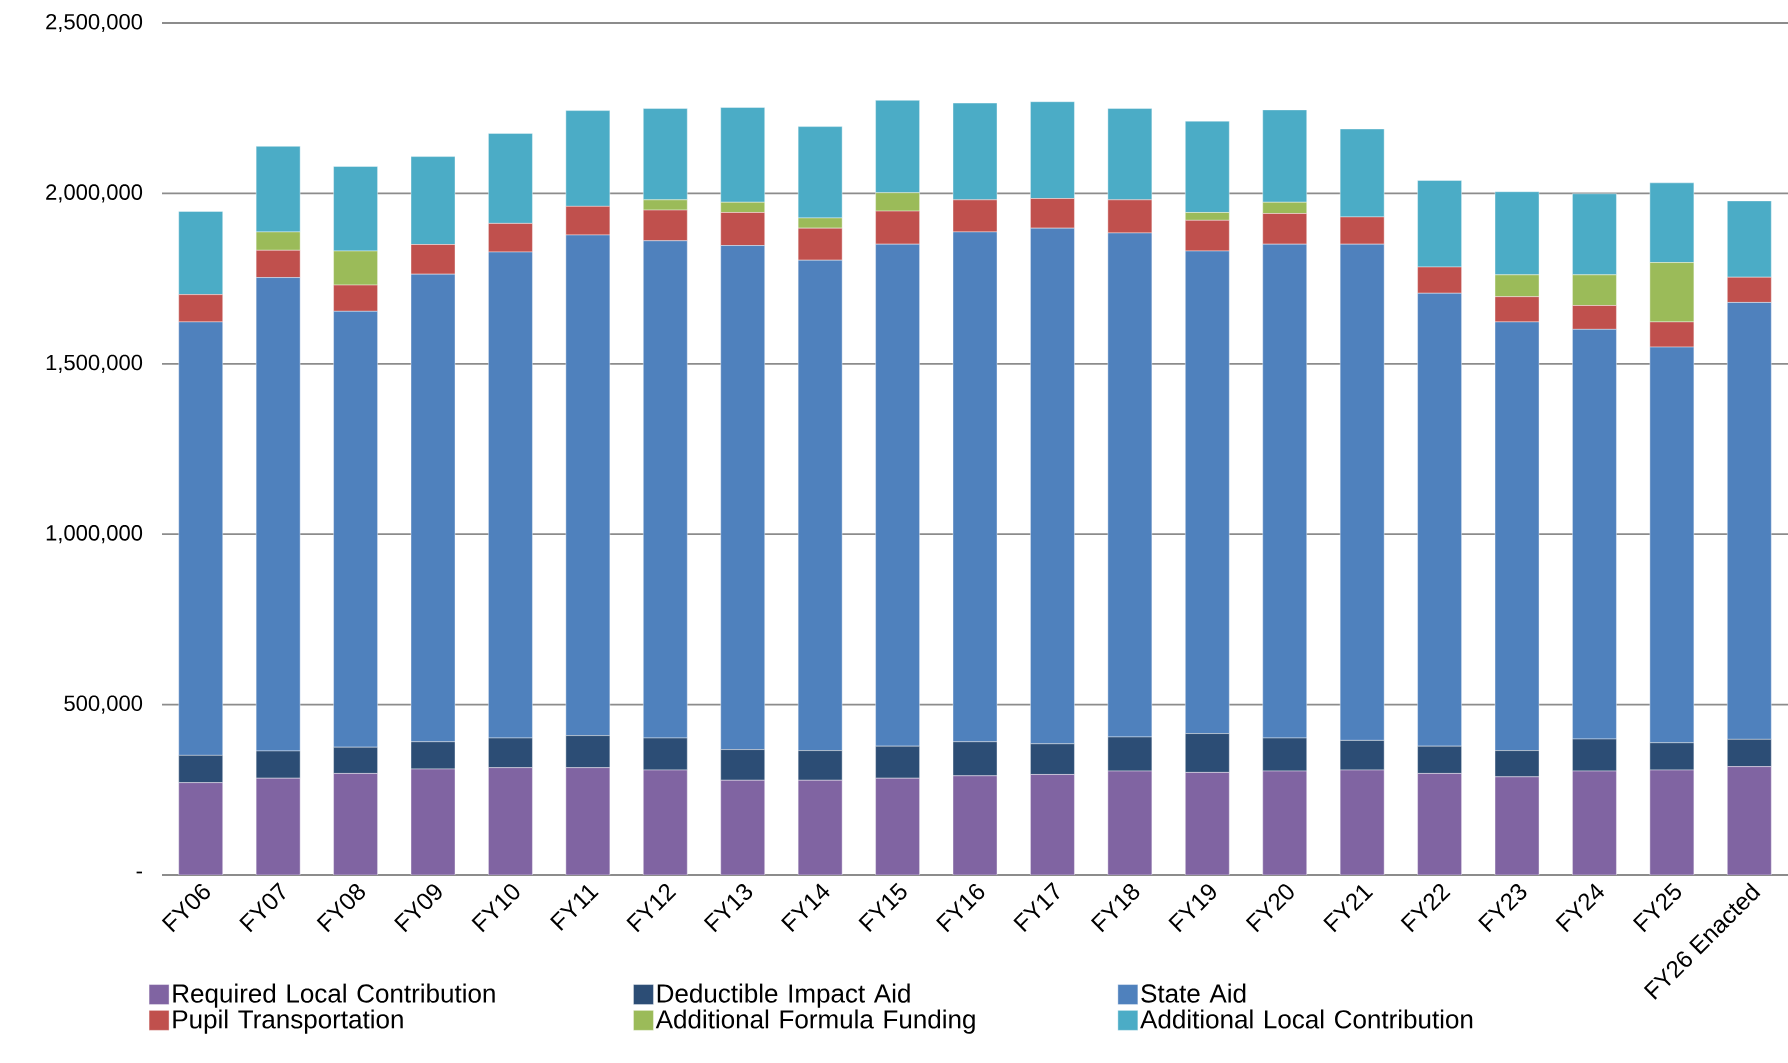  Describe the element at coordinates (94, 363) in the screenshot. I see `y-tick-label: 1,500,000` at that location.